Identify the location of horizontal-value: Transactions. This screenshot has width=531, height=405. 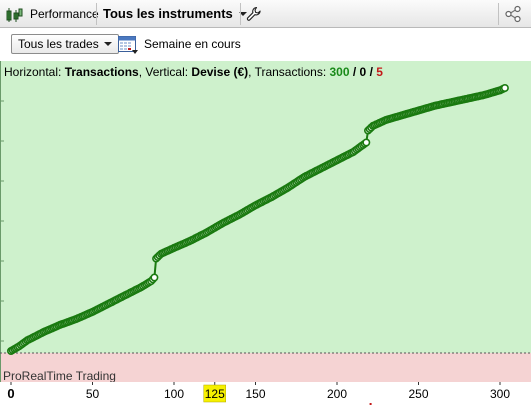
(101, 72).